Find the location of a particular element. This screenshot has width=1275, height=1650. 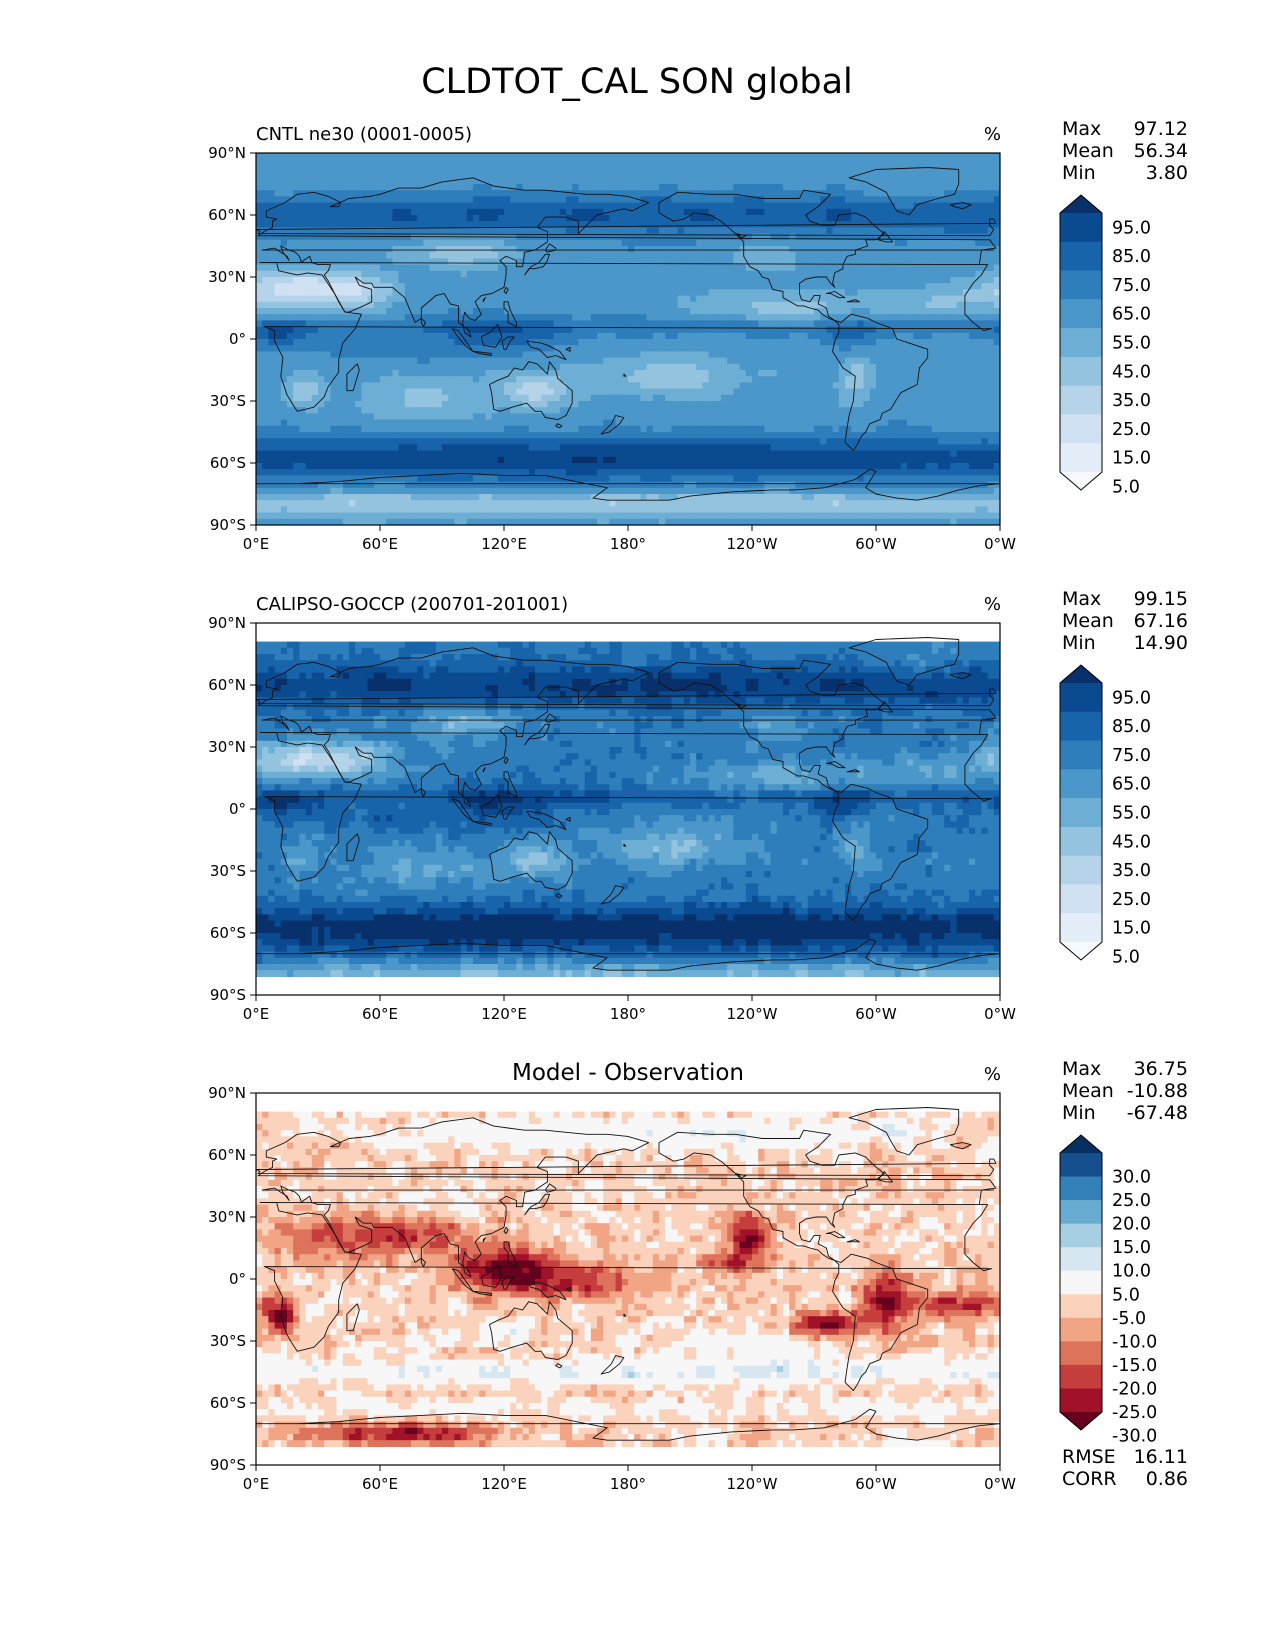

colorbar: 95.0 85.0 75.0 65.0 55.0 45.0 35.0 25.0 15.0 5.0 is located at coordinates (1105, 815).